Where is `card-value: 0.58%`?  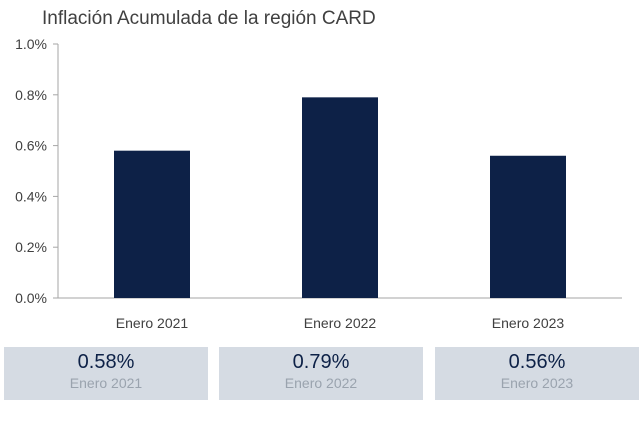
card-value: 0.58% is located at coordinates (106, 362).